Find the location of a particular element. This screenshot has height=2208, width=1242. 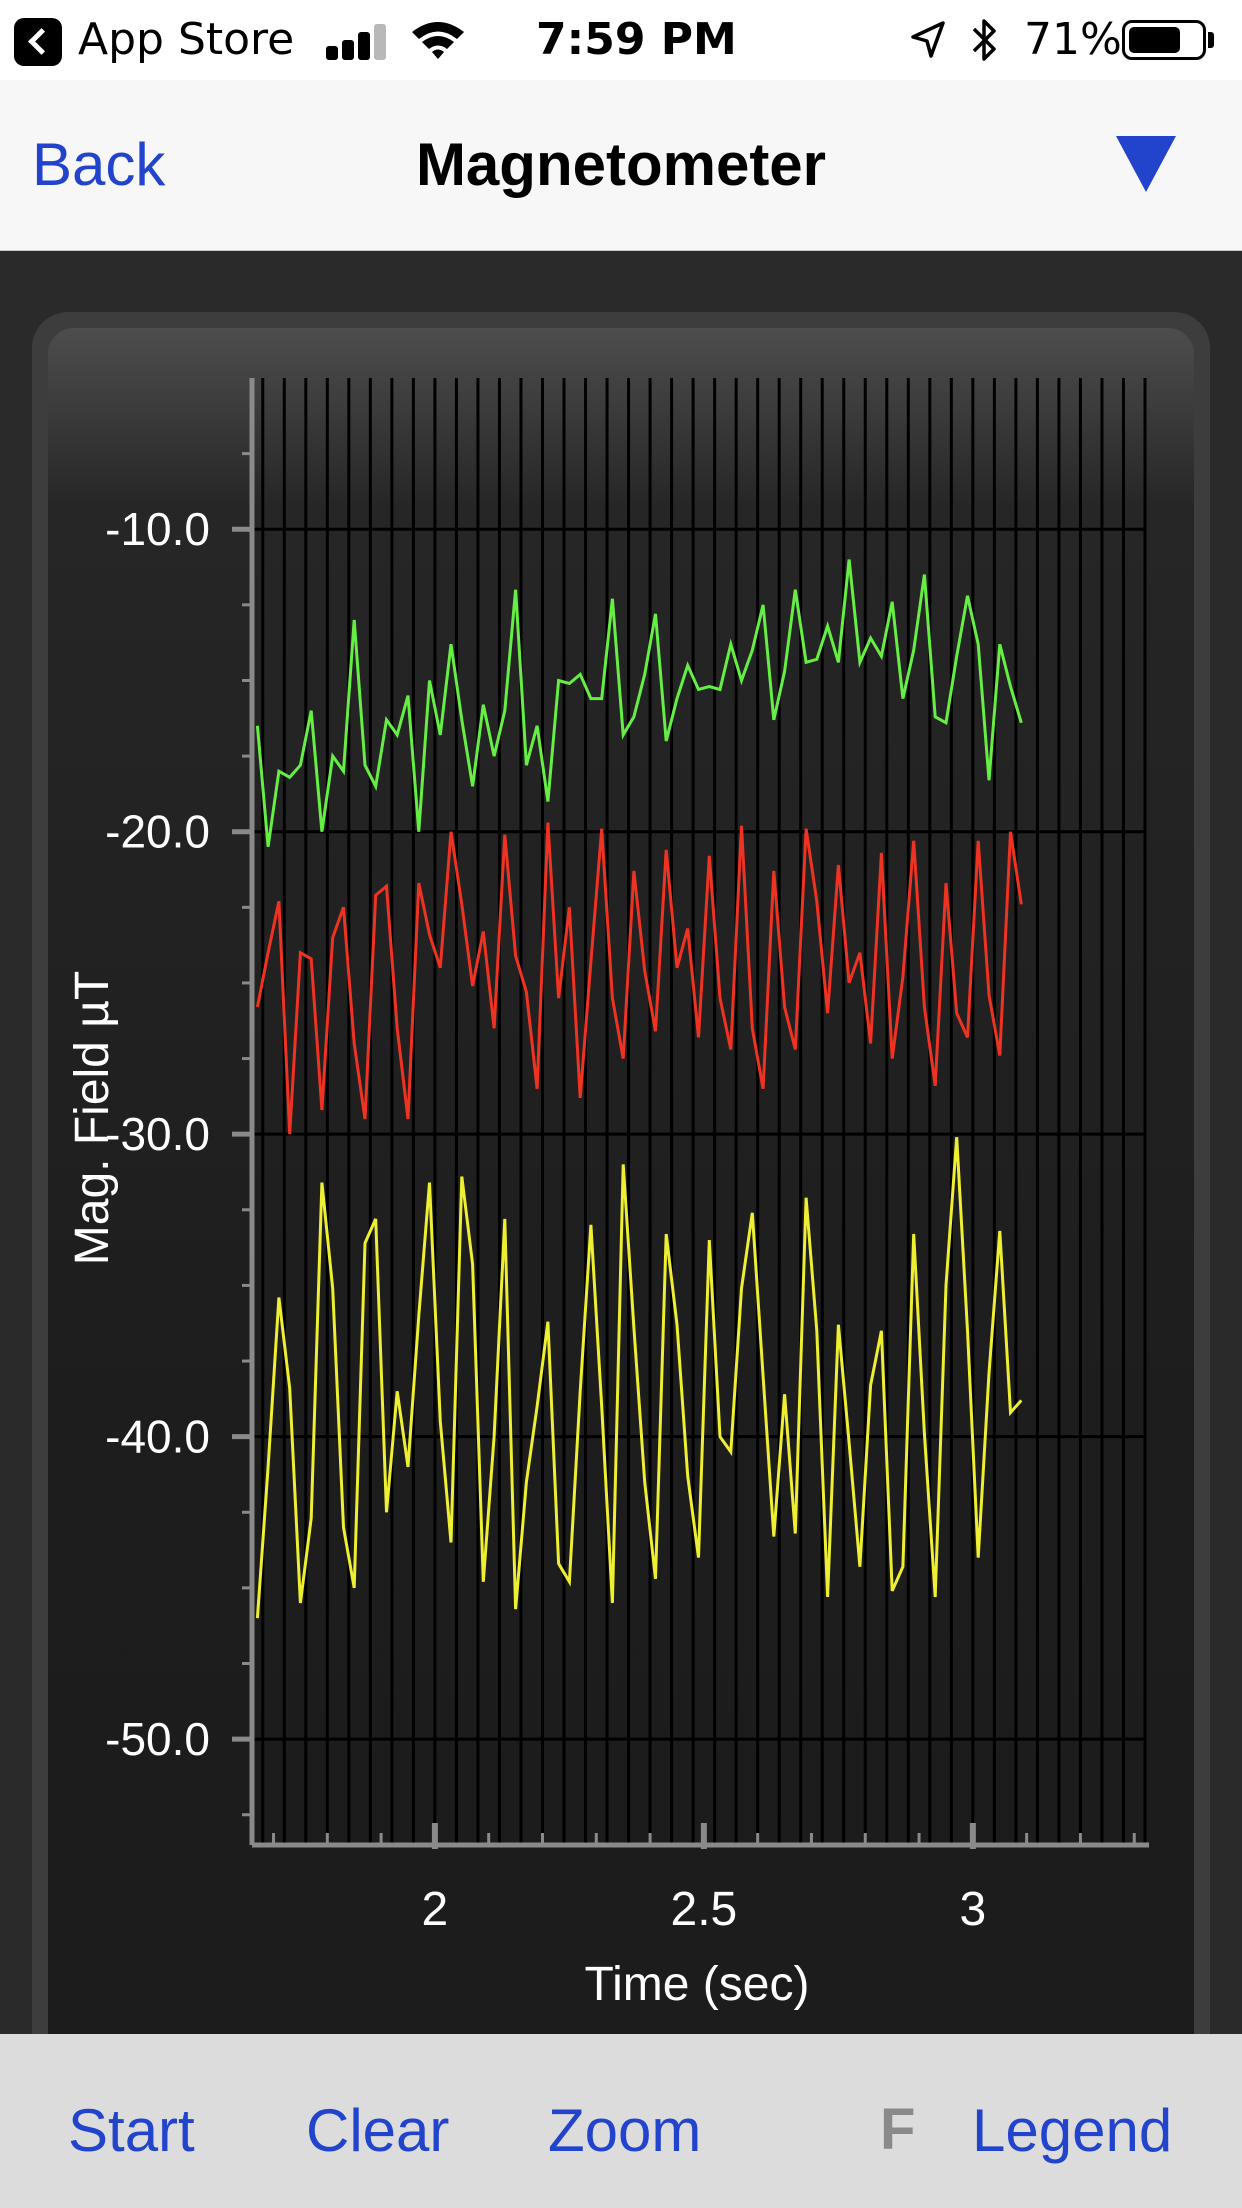

status-bar: App Store 7:59 PM 71% is located at coordinates (621, 40).